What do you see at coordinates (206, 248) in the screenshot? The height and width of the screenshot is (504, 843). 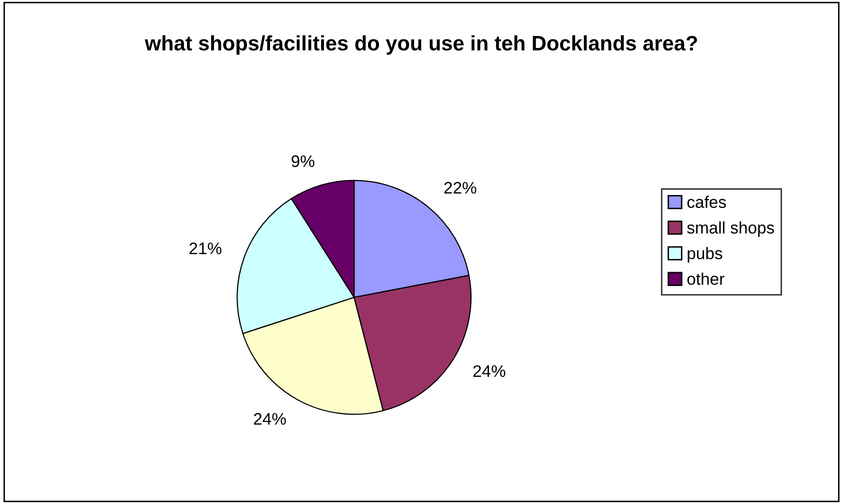 I see `data-label: 21%` at bounding box center [206, 248].